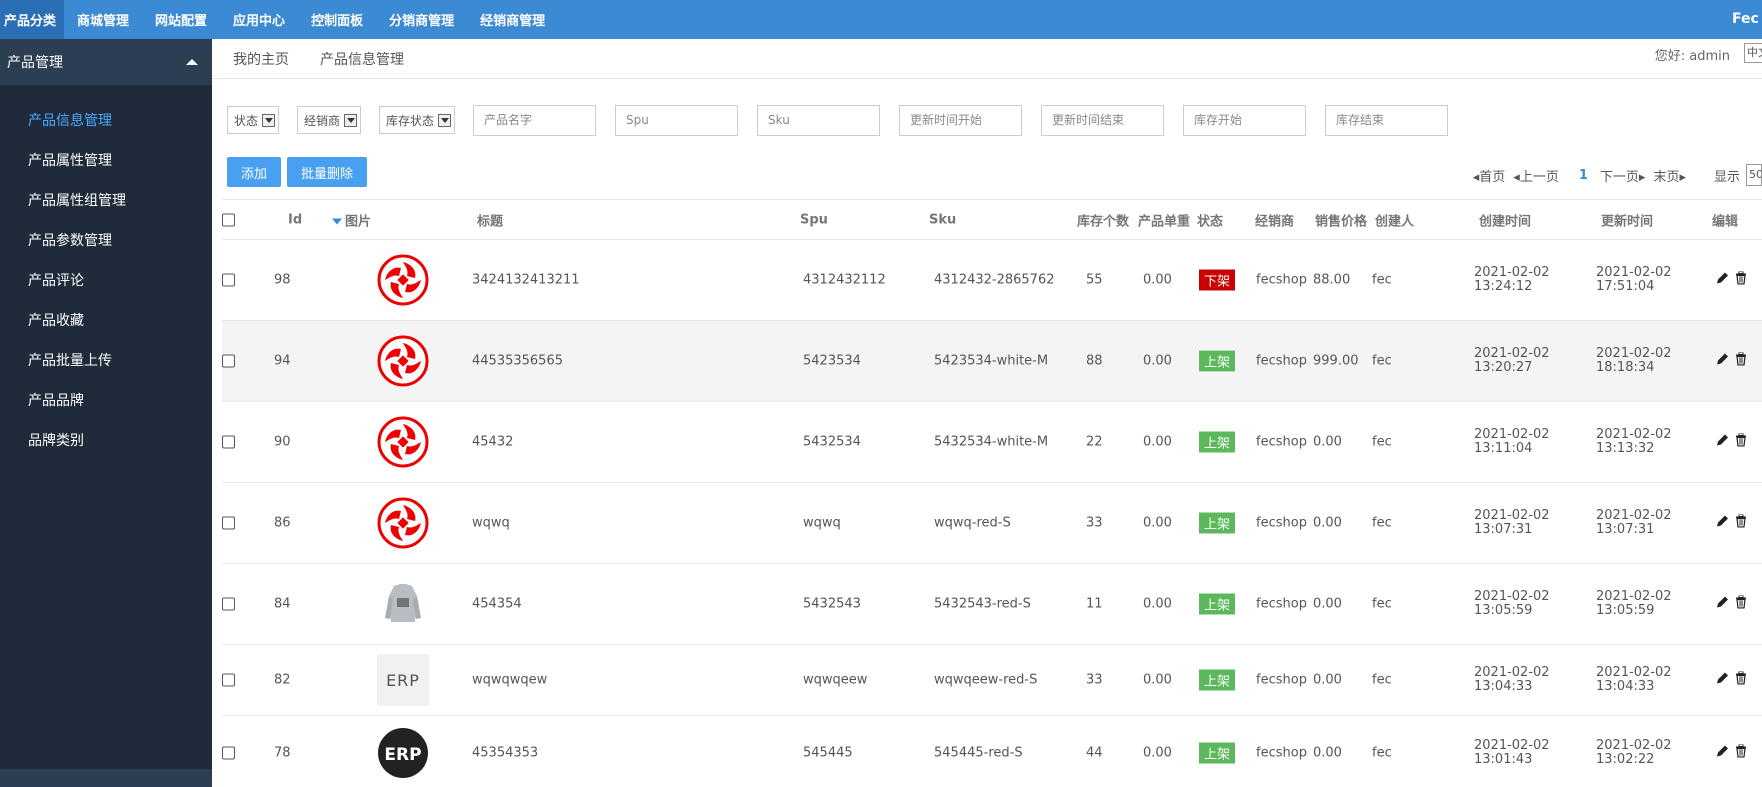 This screenshot has height=787, width=1762. What do you see at coordinates (513, 21) in the screenshot?
I see `nav-dealer-management: 经销商管理` at bounding box center [513, 21].